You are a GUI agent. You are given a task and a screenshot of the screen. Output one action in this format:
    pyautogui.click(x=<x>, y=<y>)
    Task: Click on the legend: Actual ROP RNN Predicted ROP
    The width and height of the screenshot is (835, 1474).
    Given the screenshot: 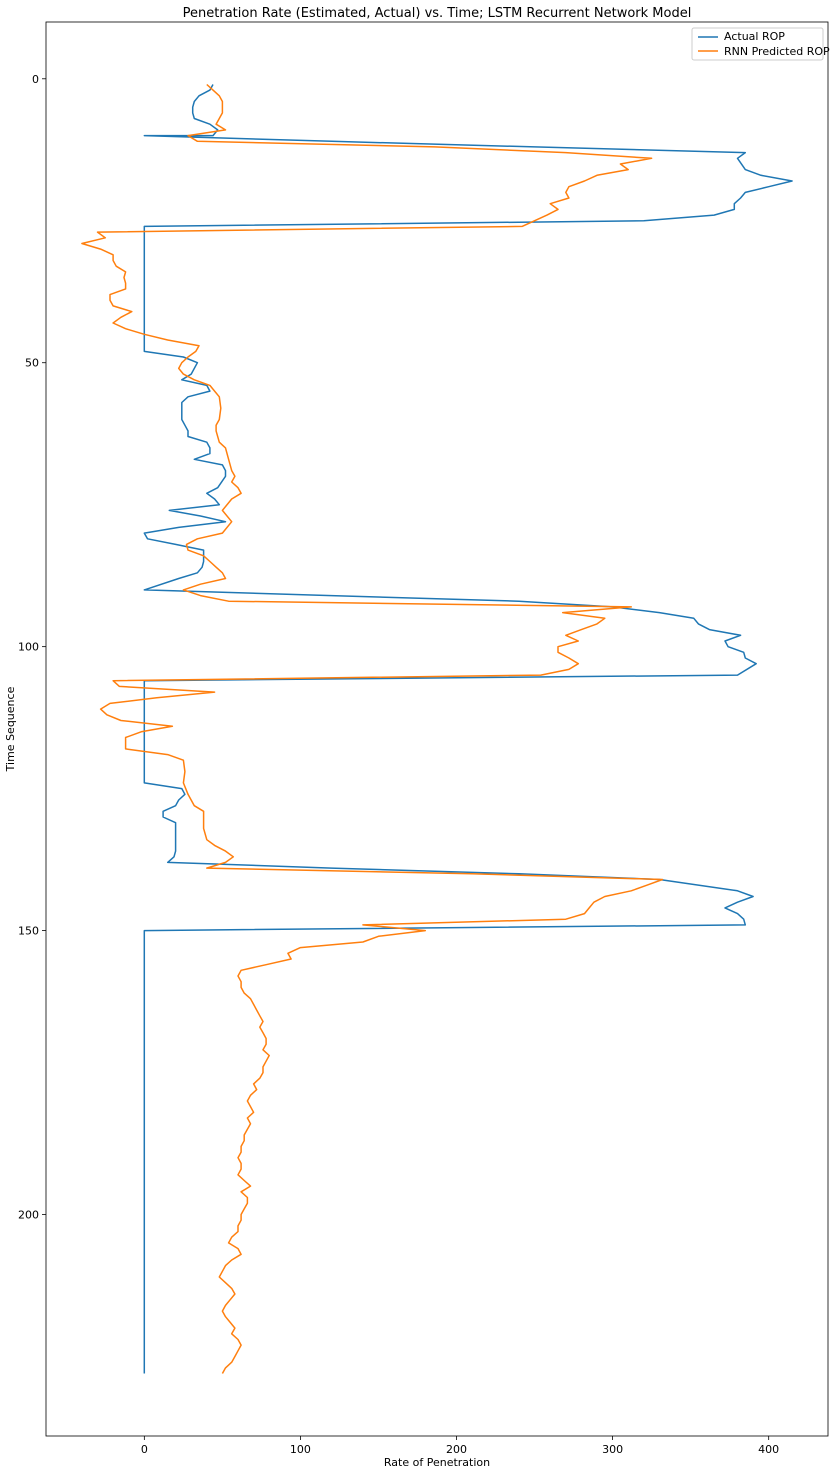 What is the action you would take?
    pyautogui.click(x=760, y=44)
    